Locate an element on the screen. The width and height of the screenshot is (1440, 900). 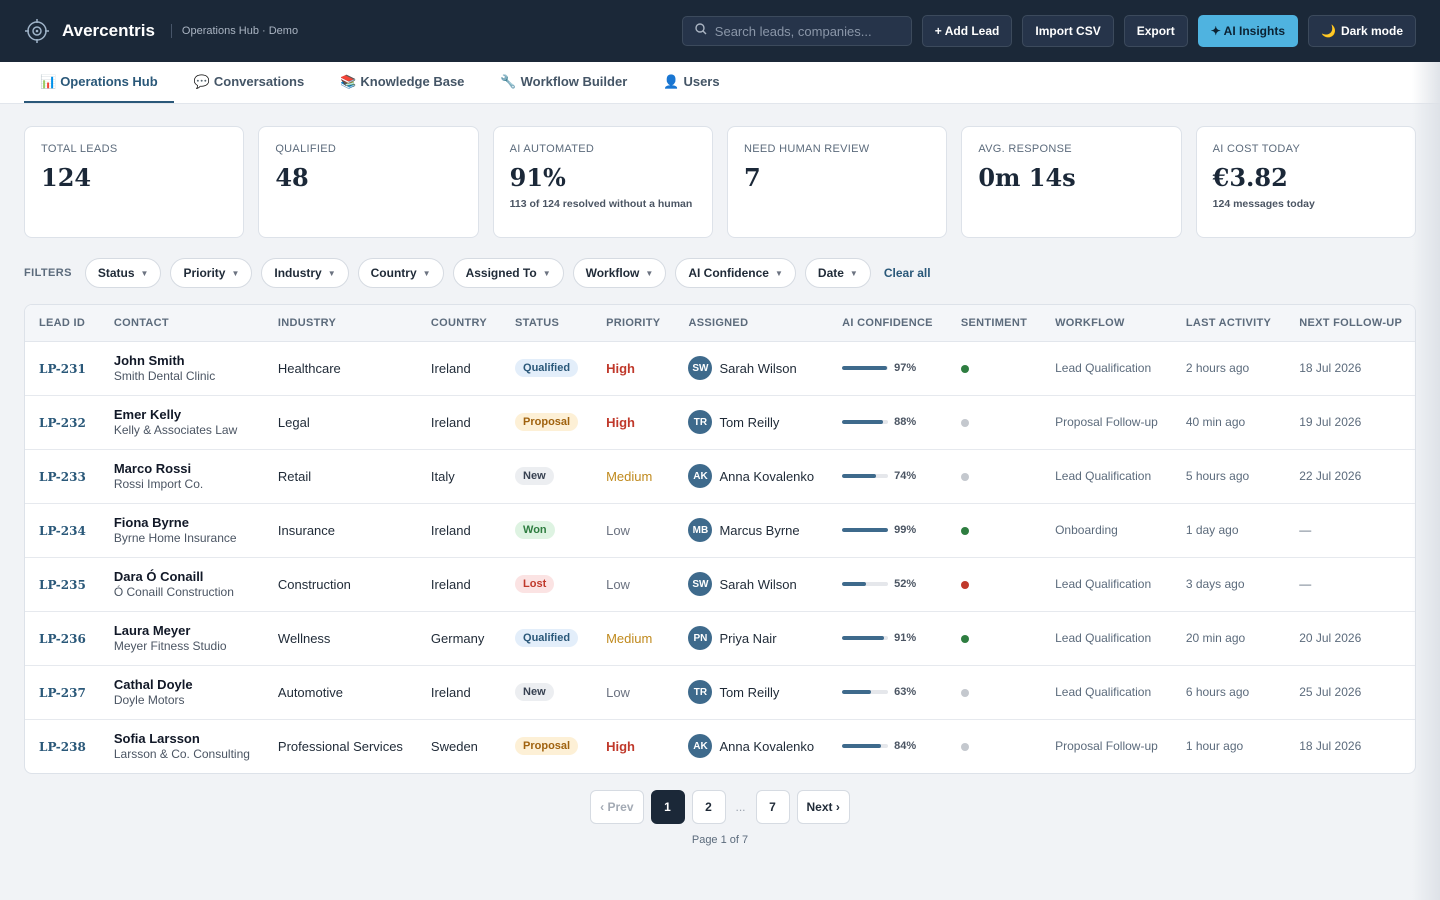
tab-users: 👤 Users is located at coordinates (691, 82).